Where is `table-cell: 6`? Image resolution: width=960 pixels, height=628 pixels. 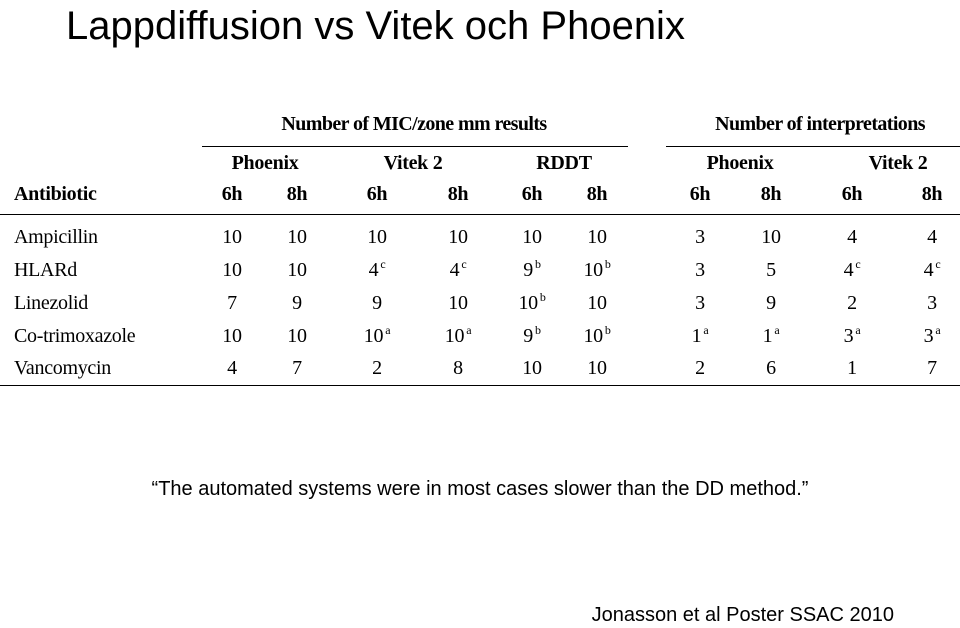
table-cell: 6 is located at coordinates (771, 368).